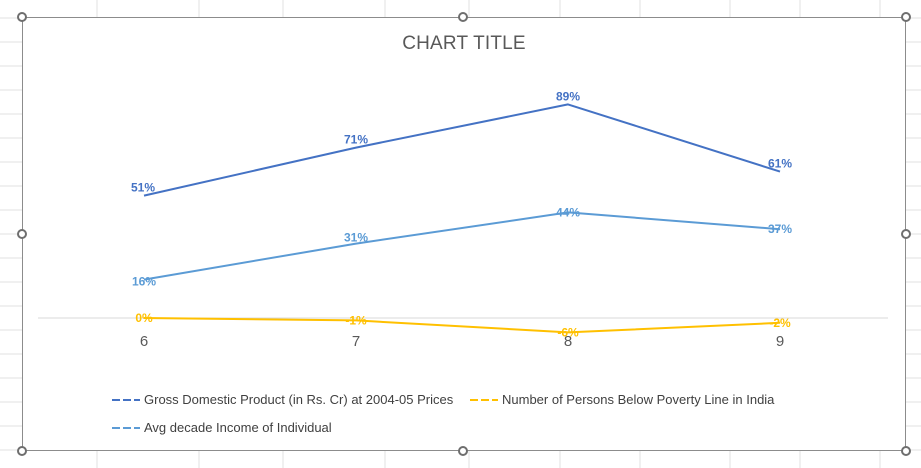 The width and height of the screenshot is (921, 468). What do you see at coordinates (144, 341) in the screenshot?
I see `x-tick-label: 6` at bounding box center [144, 341].